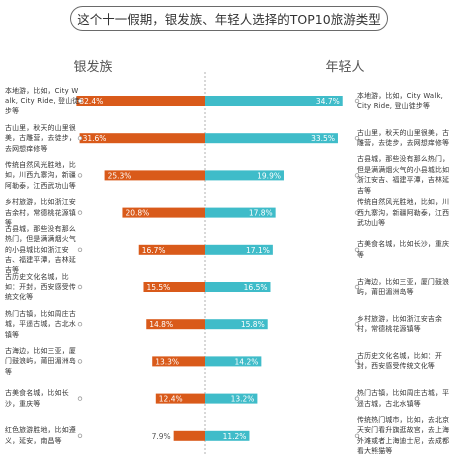  I want to click on silver-value-8: 13.3%, so click(167, 361).